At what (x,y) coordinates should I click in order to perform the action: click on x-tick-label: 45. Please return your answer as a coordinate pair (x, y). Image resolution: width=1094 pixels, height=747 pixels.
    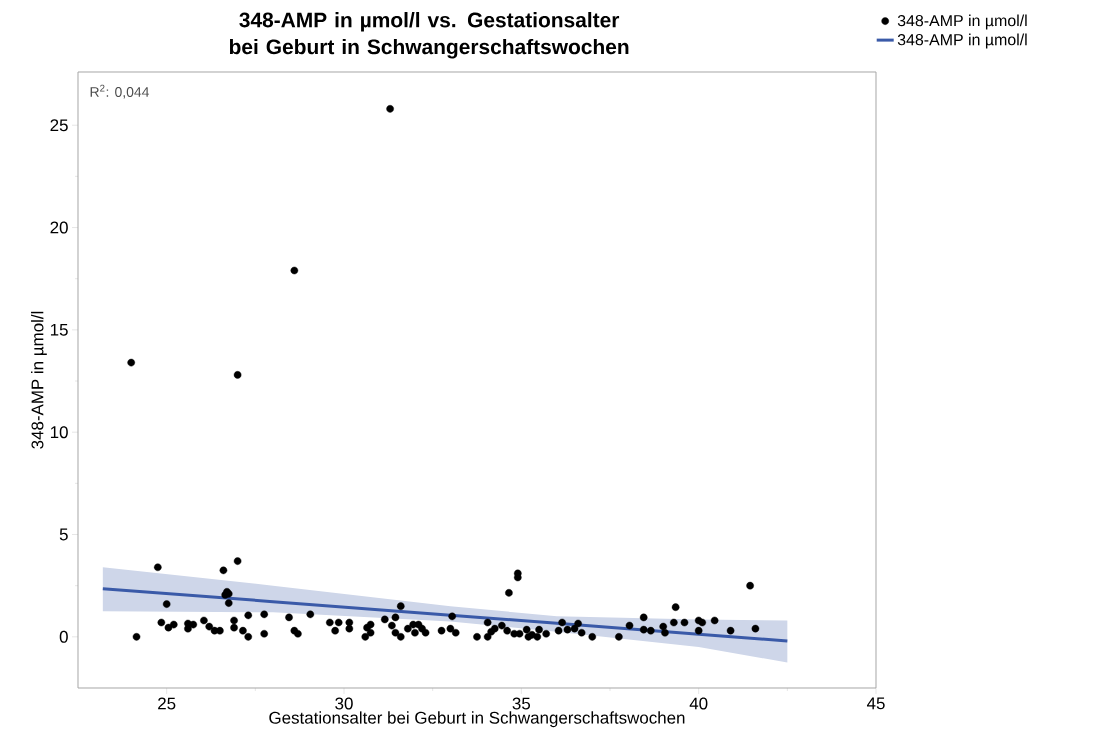
    Looking at the image, I should click on (875, 703).